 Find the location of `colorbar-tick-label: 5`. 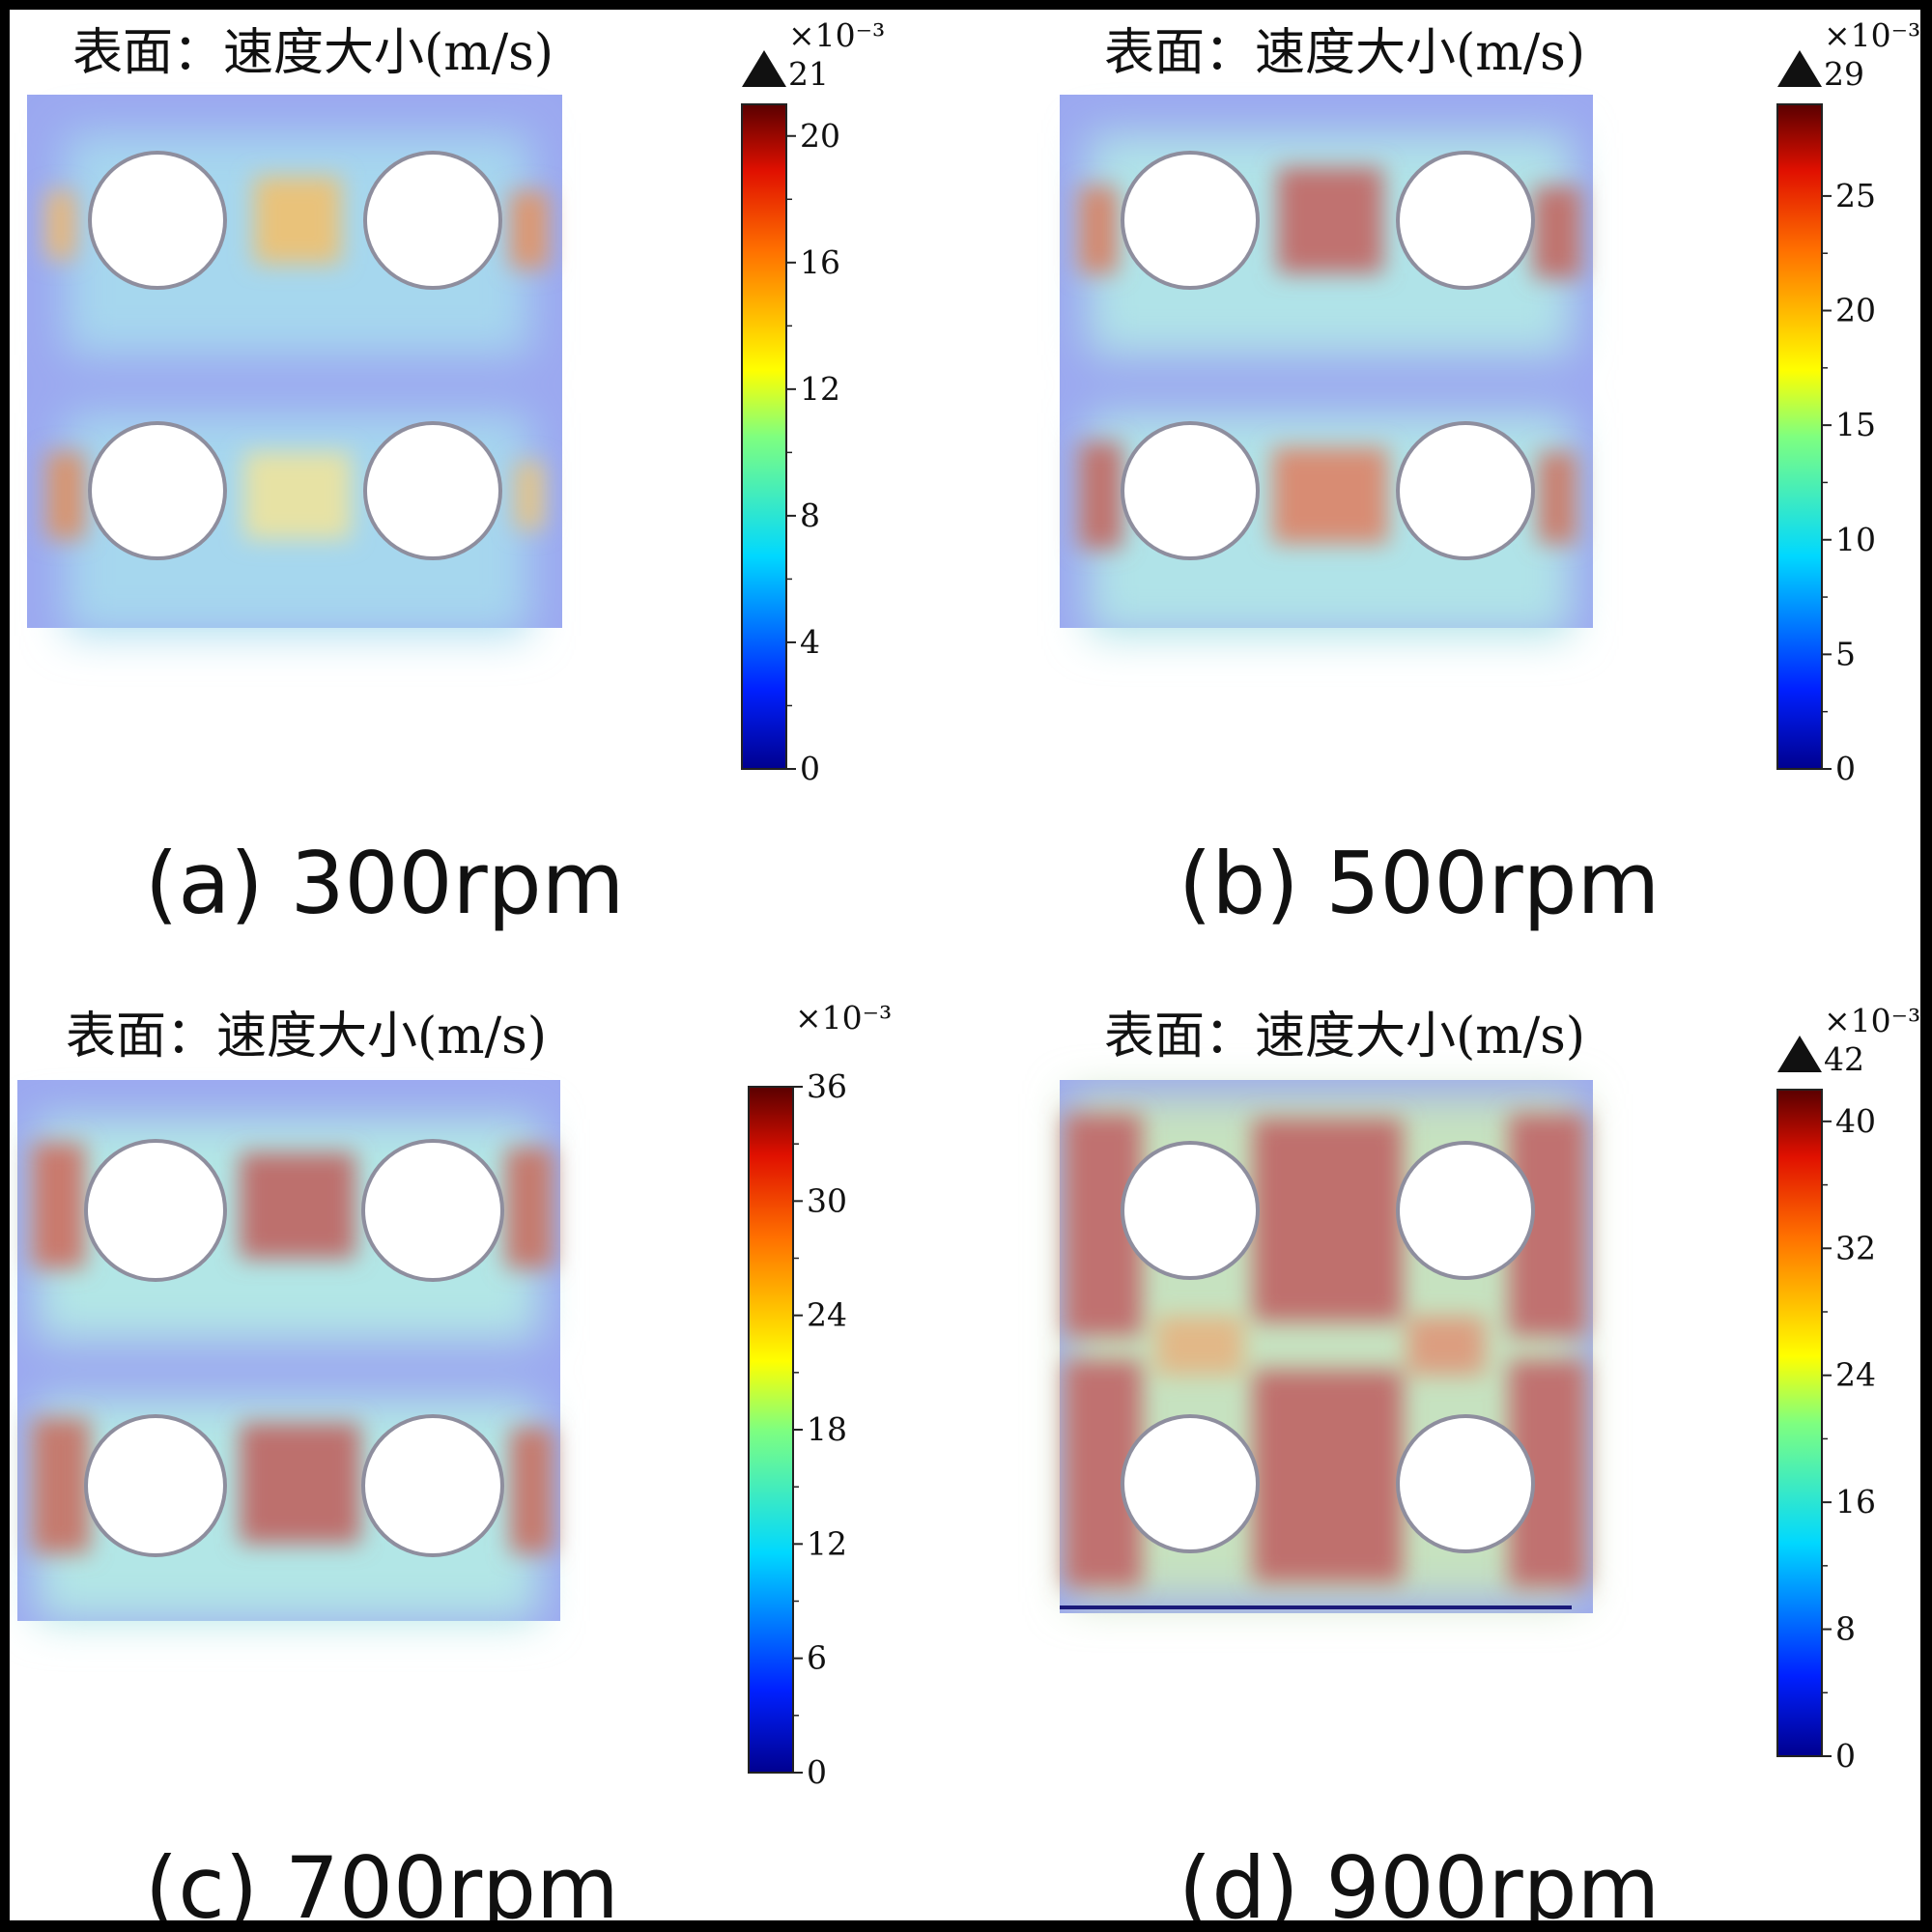

colorbar-tick-label: 5 is located at coordinates (1845, 653).